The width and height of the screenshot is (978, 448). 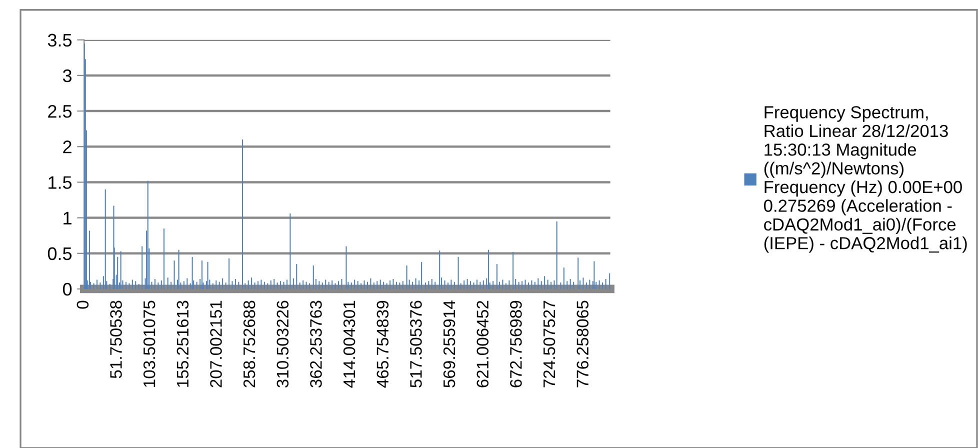 I want to click on x-tick-label: 258.752688, so click(x=249, y=344).